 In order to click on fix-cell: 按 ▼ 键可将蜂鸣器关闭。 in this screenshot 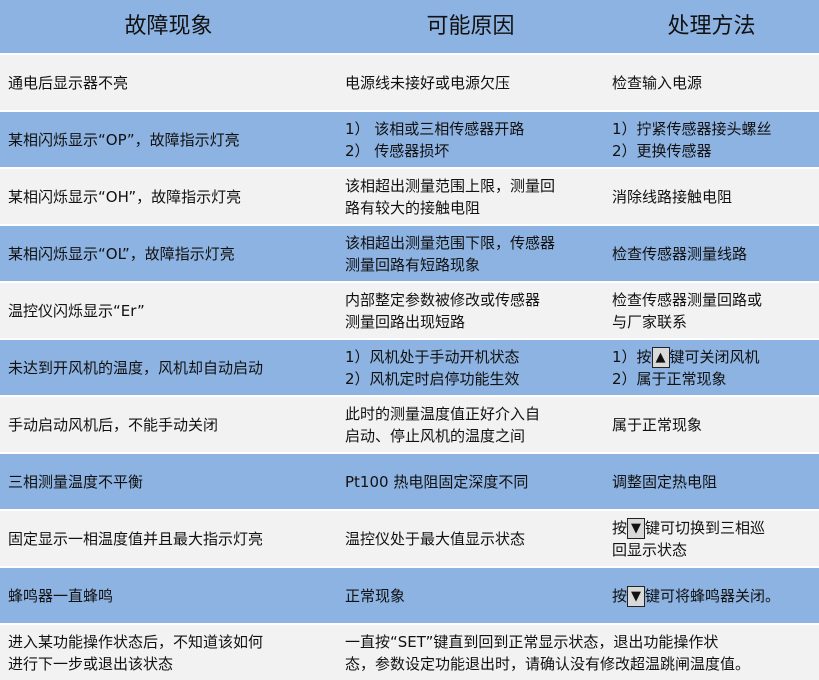, I will do `click(711, 595)`.